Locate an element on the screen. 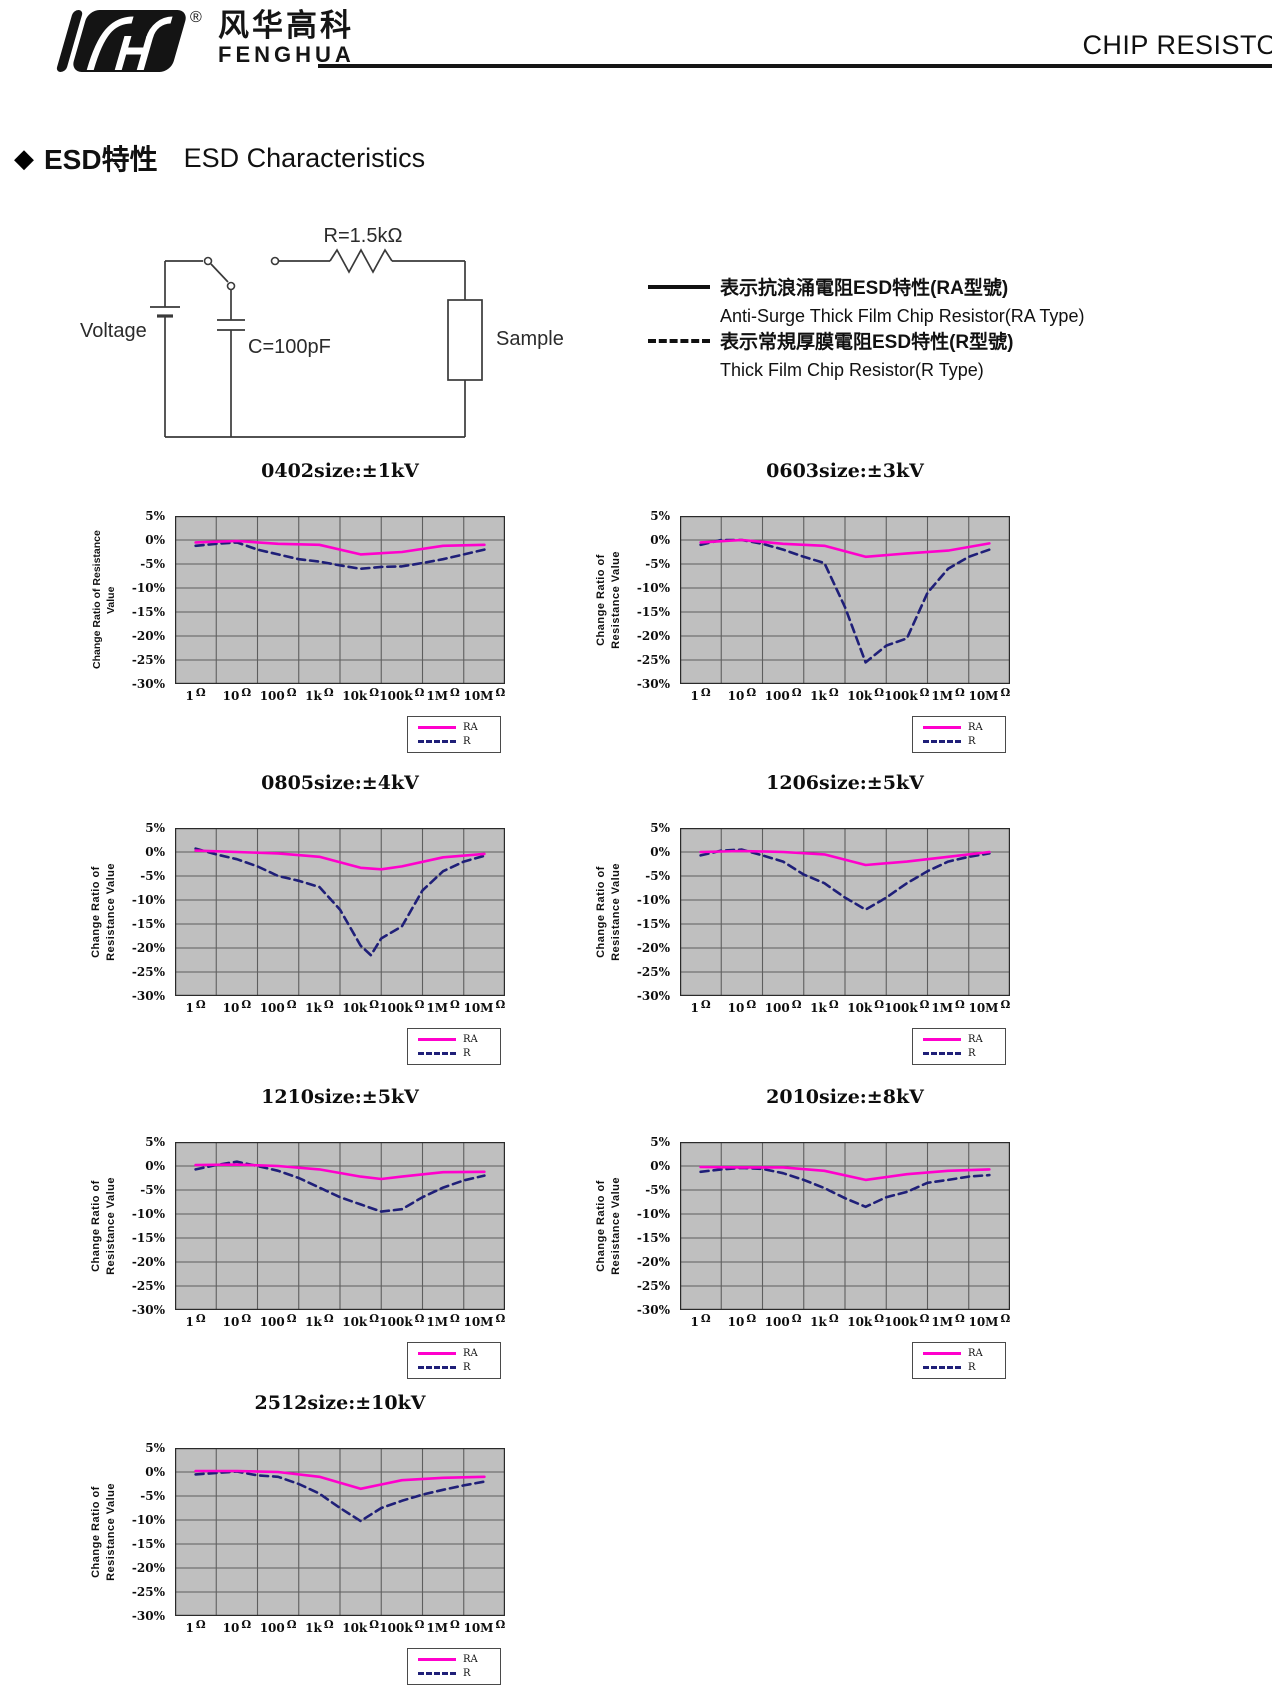 This screenshot has width=1272, height=1696. solid-line-icon is located at coordinates (679, 287).